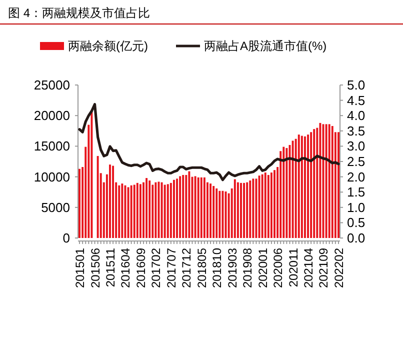  Describe the element at coordinates (278, 268) in the screenshot. I see `x-tick-label: 202006` at that location.